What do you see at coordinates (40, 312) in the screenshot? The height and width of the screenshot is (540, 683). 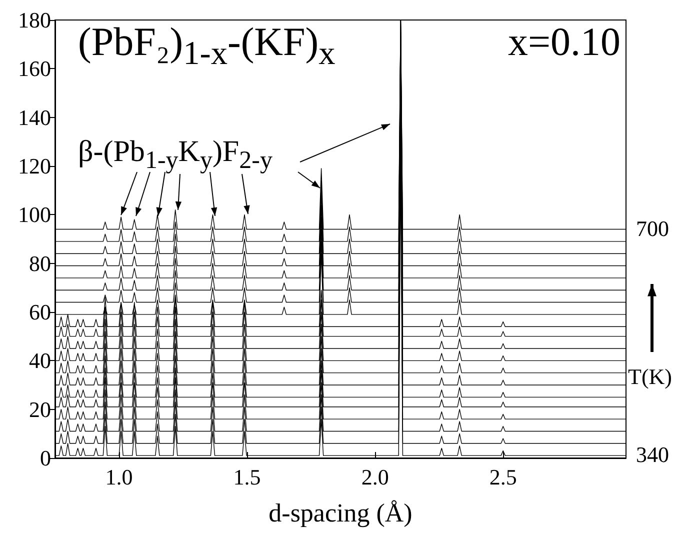 I see `y-tick-label: 60` at bounding box center [40, 312].